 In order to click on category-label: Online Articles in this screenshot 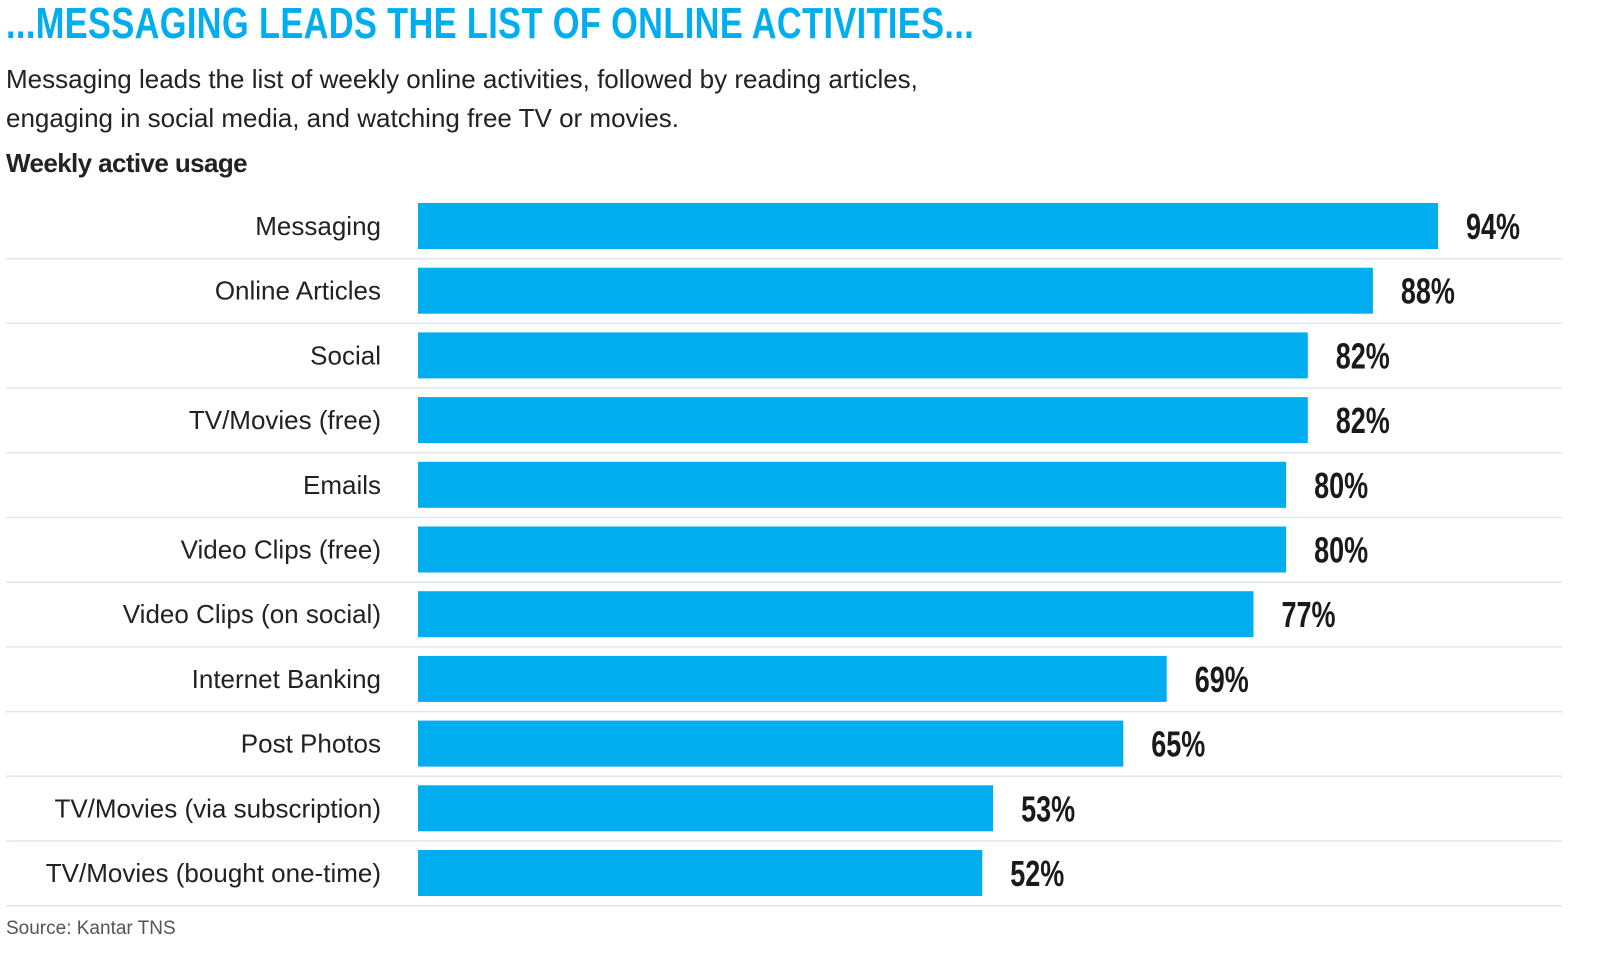, I will do `click(298, 291)`.